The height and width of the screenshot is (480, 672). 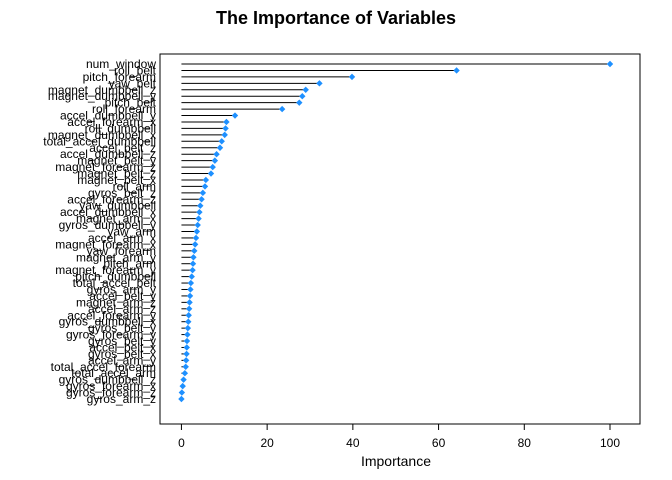 I want to click on y-tick-label: total_accel_dumbbell, so click(x=99, y=141).